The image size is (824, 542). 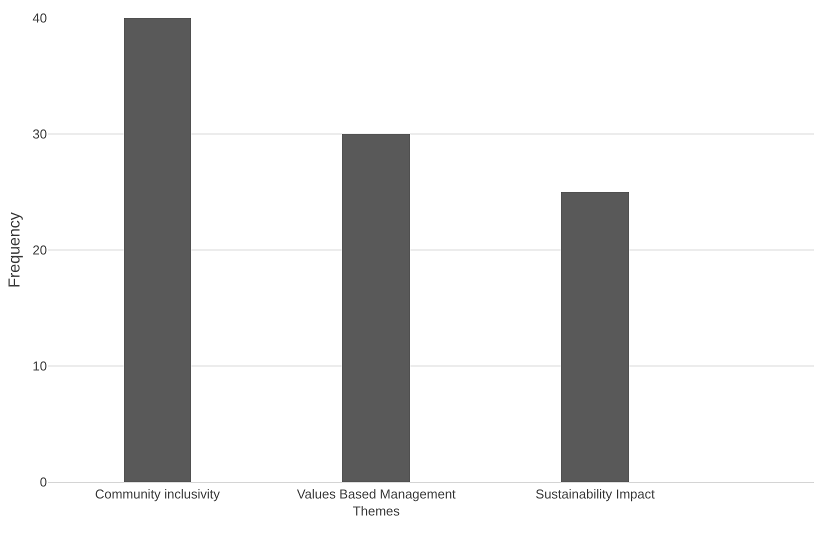 What do you see at coordinates (596, 494) in the screenshot?
I see `x-tick-label: Sustainability Impact` at bounding box center [596, 494].